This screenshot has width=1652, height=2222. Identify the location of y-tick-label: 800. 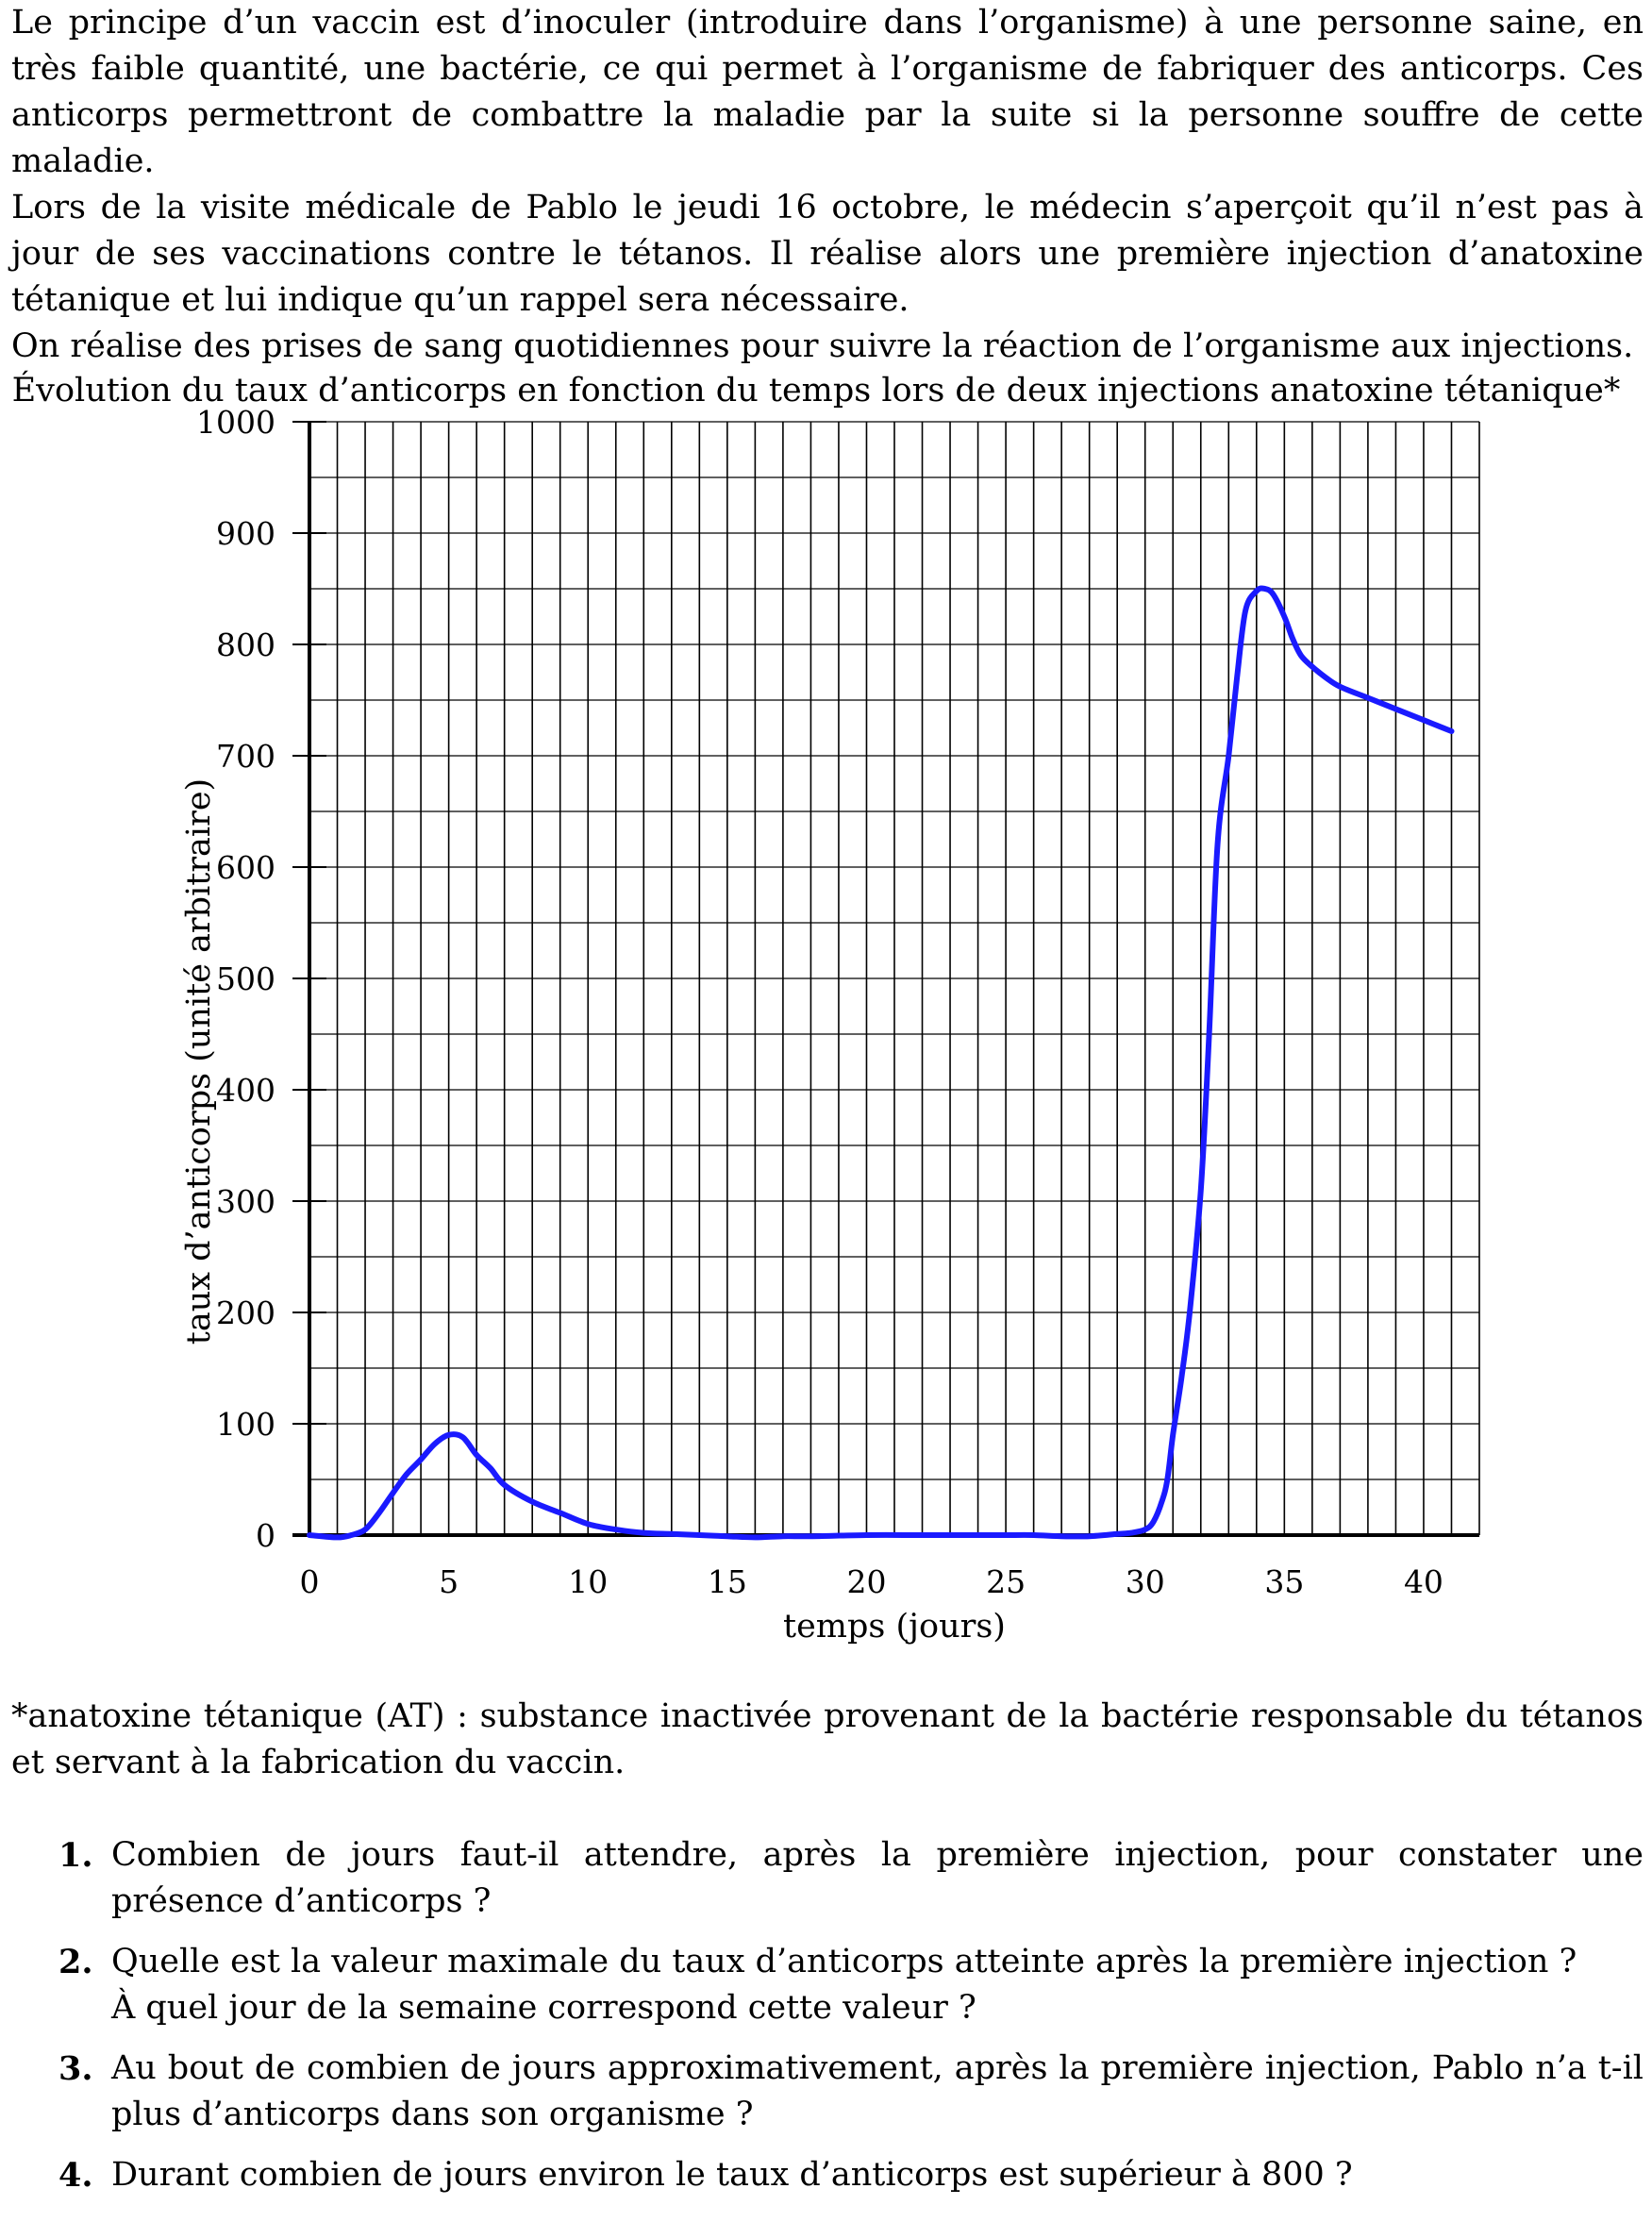
(245, 645).